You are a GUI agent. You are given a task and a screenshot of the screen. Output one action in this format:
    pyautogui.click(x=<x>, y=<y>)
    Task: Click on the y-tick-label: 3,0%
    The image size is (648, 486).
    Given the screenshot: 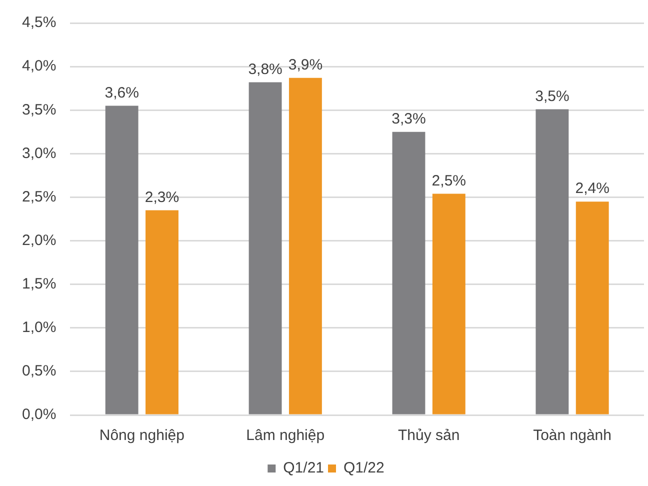 What is the action you would take?
    pyautogui.click(x=39, y=153)
    